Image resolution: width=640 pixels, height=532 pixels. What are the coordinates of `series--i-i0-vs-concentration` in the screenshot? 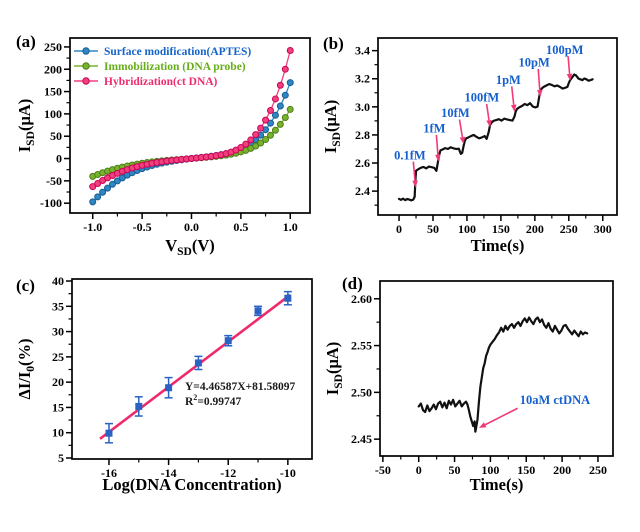 It's located at (198, 367).